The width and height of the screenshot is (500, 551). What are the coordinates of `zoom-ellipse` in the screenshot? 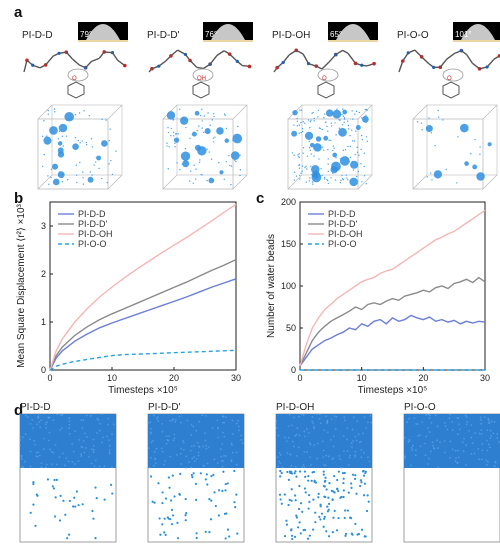 It's located at (78, 75).